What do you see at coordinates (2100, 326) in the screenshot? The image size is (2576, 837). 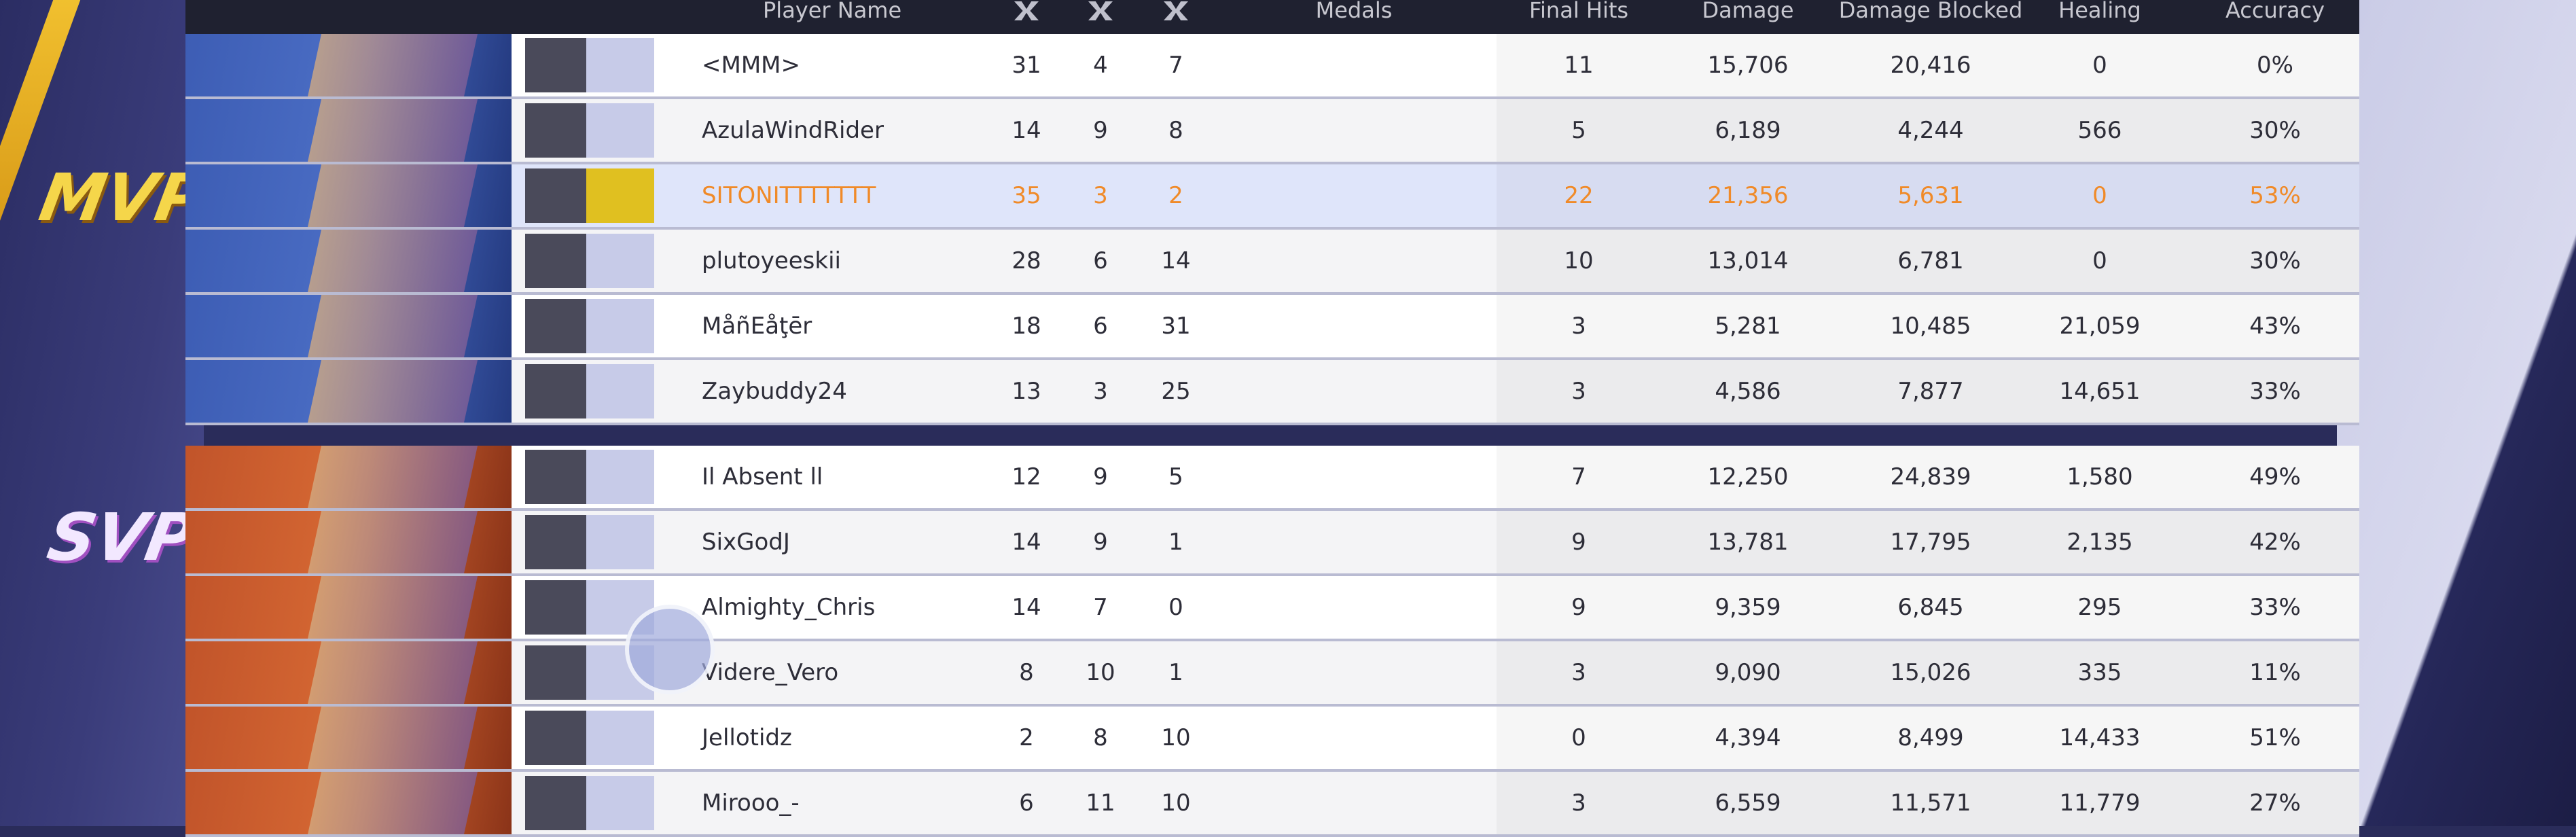 I see `healing: 21,059` at bounding box center [2100, 326].